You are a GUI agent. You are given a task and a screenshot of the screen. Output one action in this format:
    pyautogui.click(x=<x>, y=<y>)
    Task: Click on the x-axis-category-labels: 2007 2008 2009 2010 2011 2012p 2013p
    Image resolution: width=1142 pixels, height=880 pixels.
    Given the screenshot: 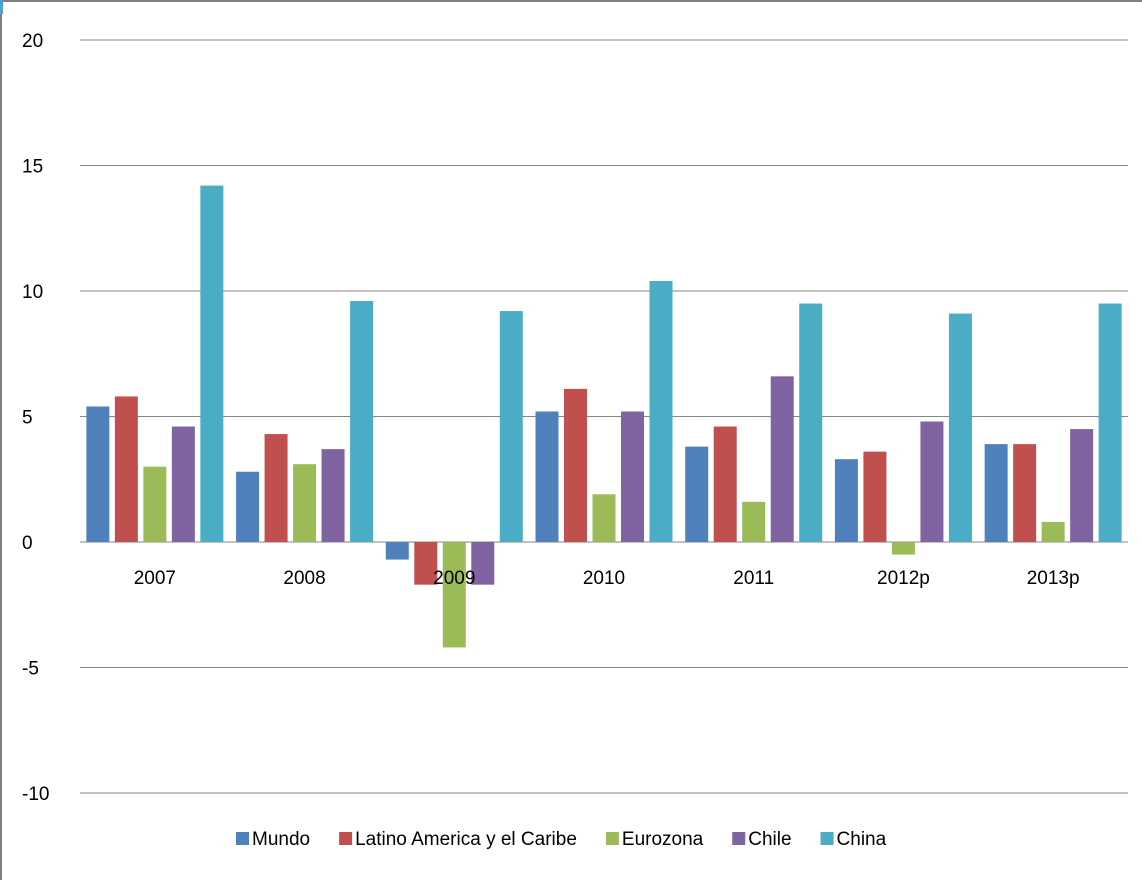 What is the action you would take?
    pyautogui.click(x=607, y=578)
    